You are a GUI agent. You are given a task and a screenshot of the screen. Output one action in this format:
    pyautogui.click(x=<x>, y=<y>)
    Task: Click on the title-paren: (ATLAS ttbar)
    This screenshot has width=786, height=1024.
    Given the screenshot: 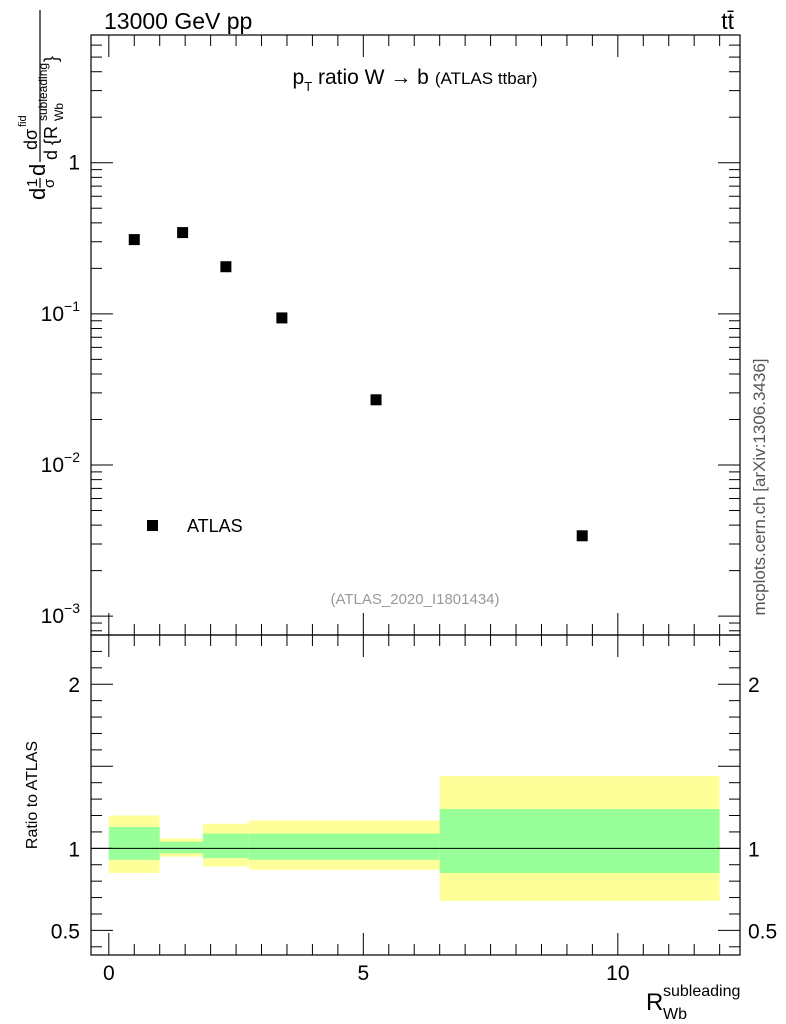 What is the action you would take?
    pyautogui.click(x=486, y=78)
    